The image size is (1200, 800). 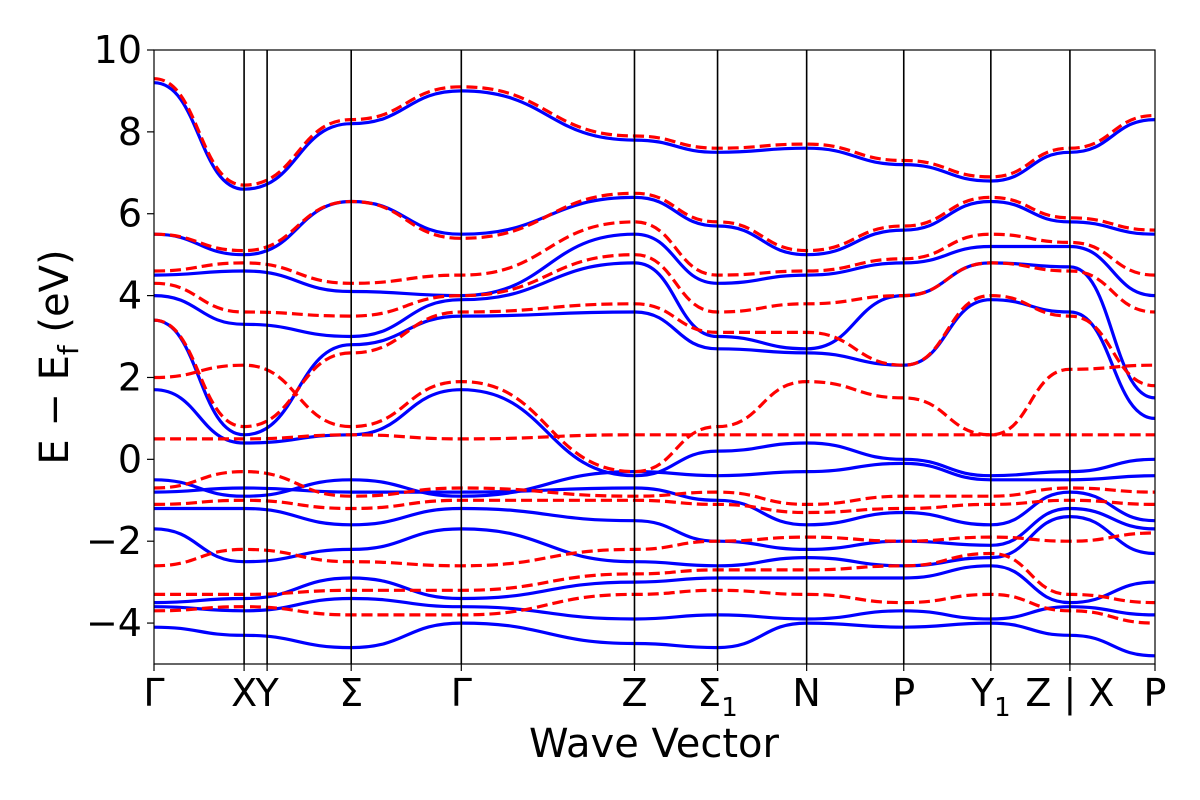 I want to click on x-tick-label-4: Γ, so click(x=461, y=693).